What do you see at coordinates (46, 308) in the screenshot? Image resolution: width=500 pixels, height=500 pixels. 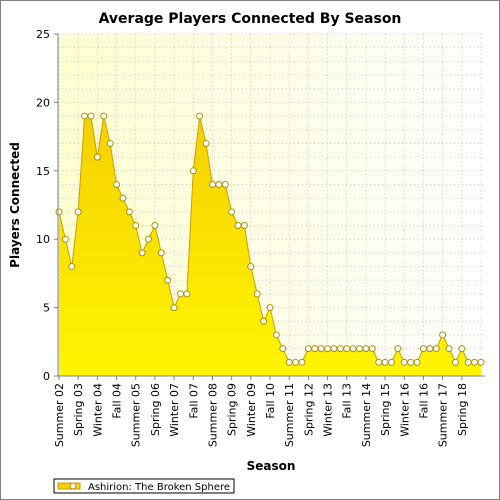 I see `y-tick-label: 5` at bounding box center [46, 308].